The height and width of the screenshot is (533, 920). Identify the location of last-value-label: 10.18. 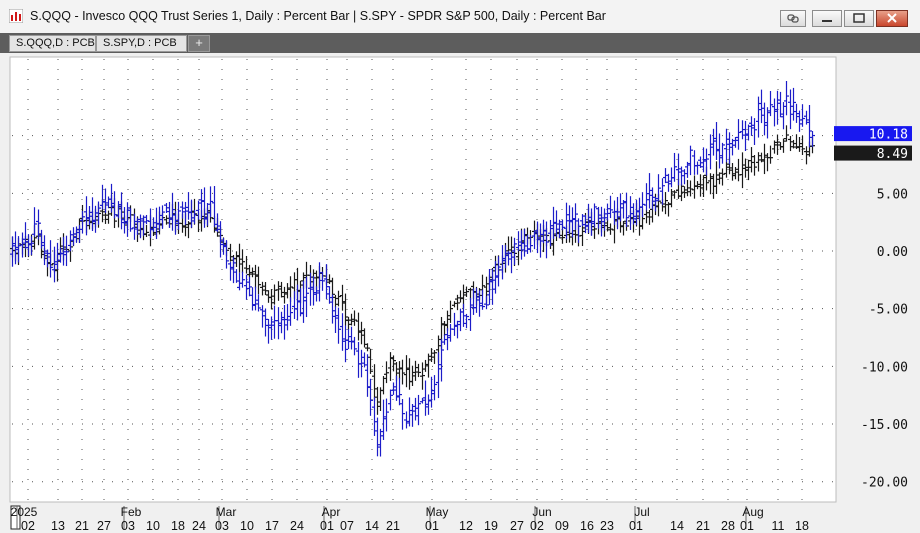
(873, 134).